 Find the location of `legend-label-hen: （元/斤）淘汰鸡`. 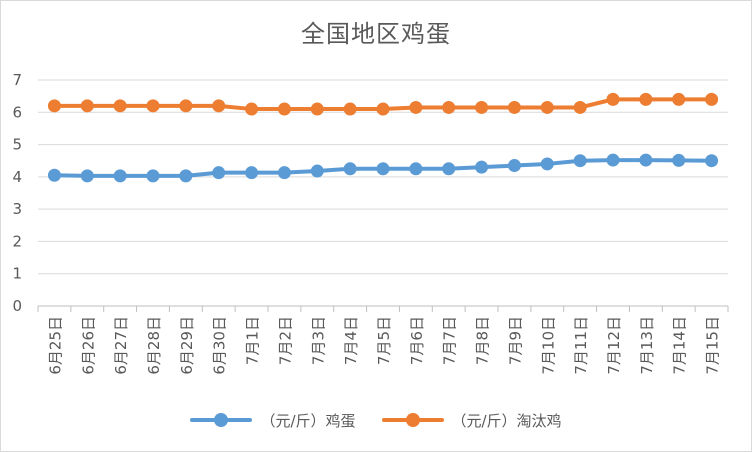

legend-label-hen: （元/斤）淘汰鸡 is located at coordinates (506, 420).